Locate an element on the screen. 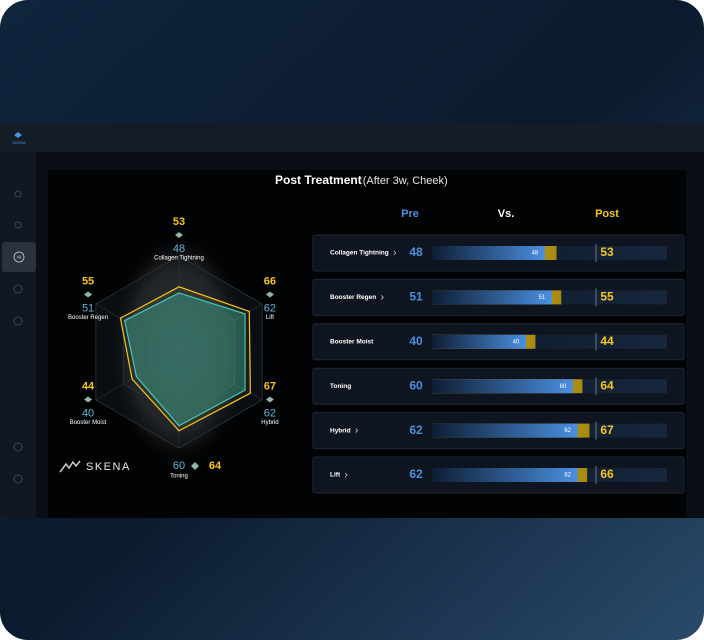 This screenshot has width=704, height=640. sidebar-active-label: AI is located at coordinates (19, 257).